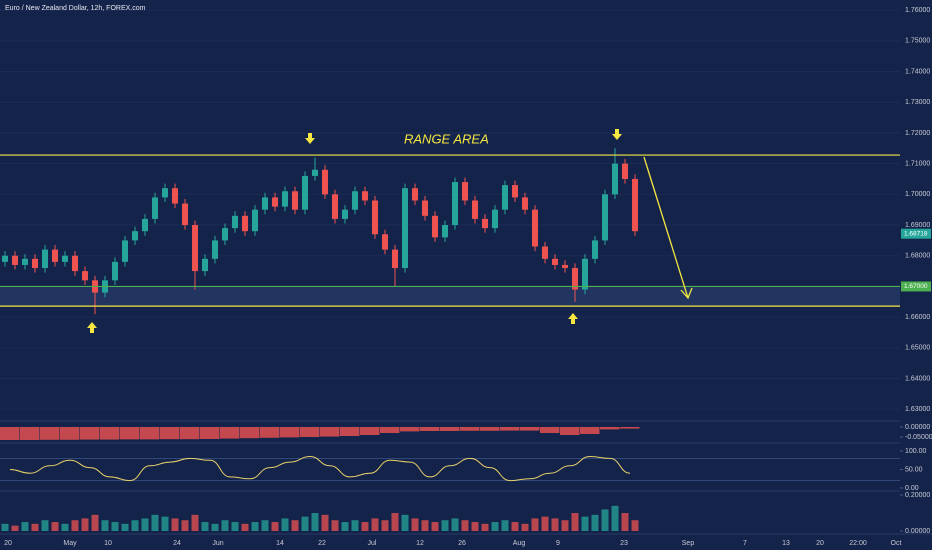 This screenshot has width=932, height=550. Describe the element at coordinates (917, 409) in the screenshot. I see `y-tick-label: 1.63000` at that location.